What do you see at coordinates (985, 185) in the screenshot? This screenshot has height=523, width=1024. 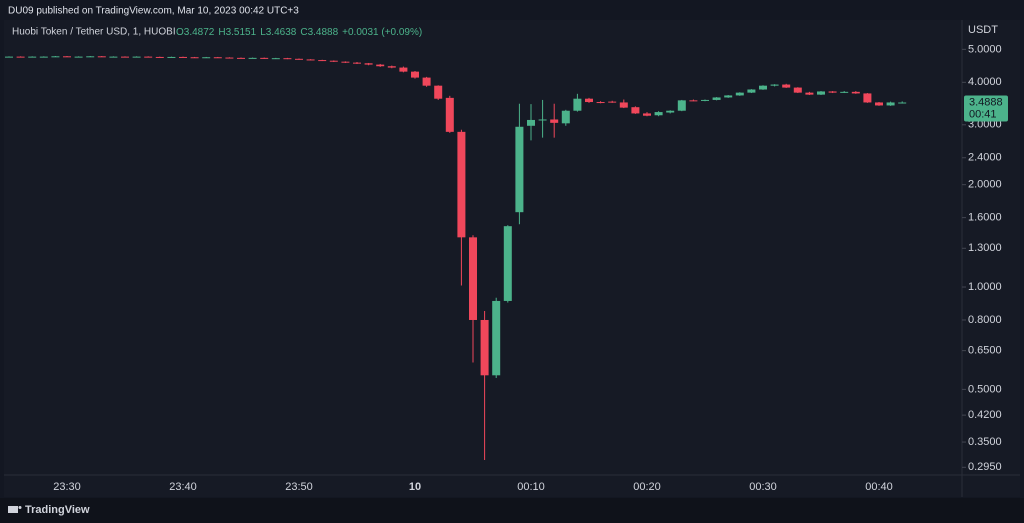 I see `y-tick-label: 2.0000` at bounding box center [985, 185].